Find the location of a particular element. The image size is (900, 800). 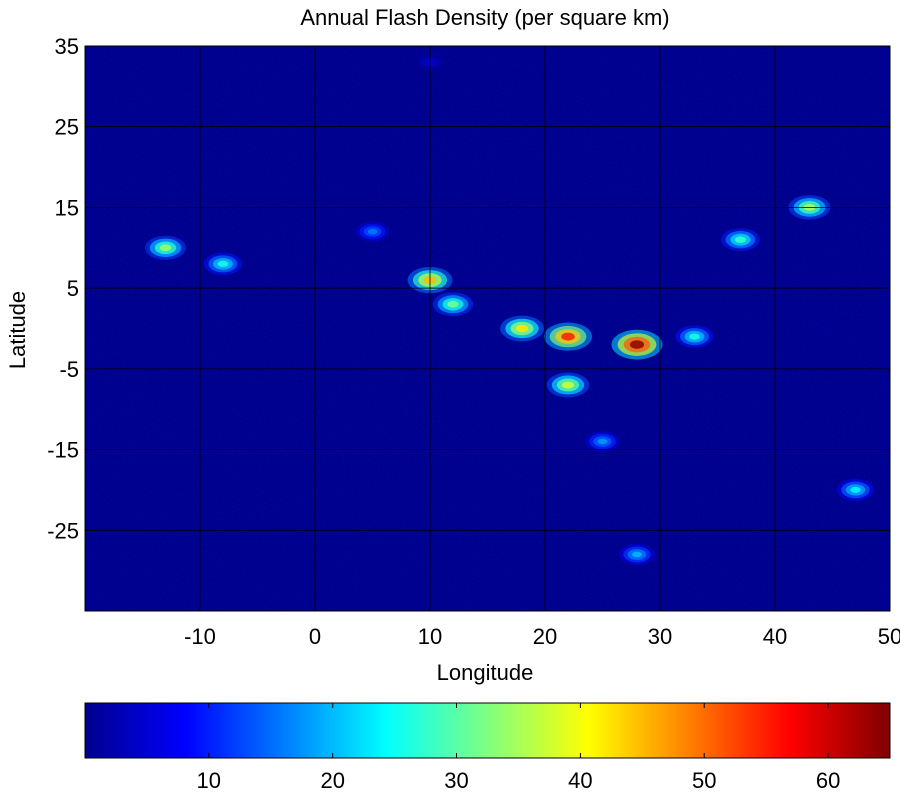

colorbar-tick-label: 50 is located at coordinates (704, 780).